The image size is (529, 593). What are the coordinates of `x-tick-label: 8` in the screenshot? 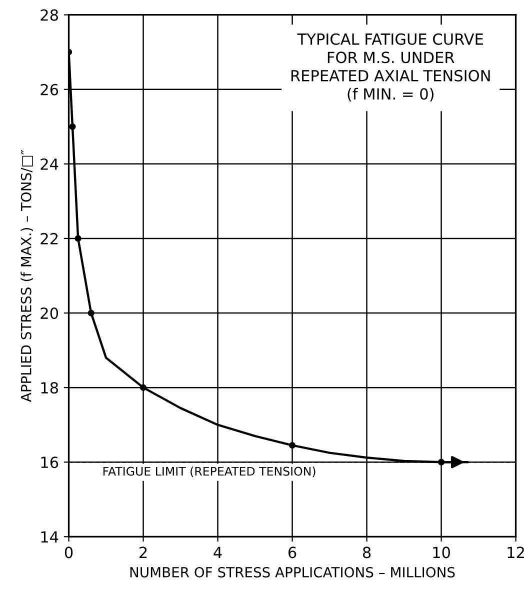 It's located at (366, 552).